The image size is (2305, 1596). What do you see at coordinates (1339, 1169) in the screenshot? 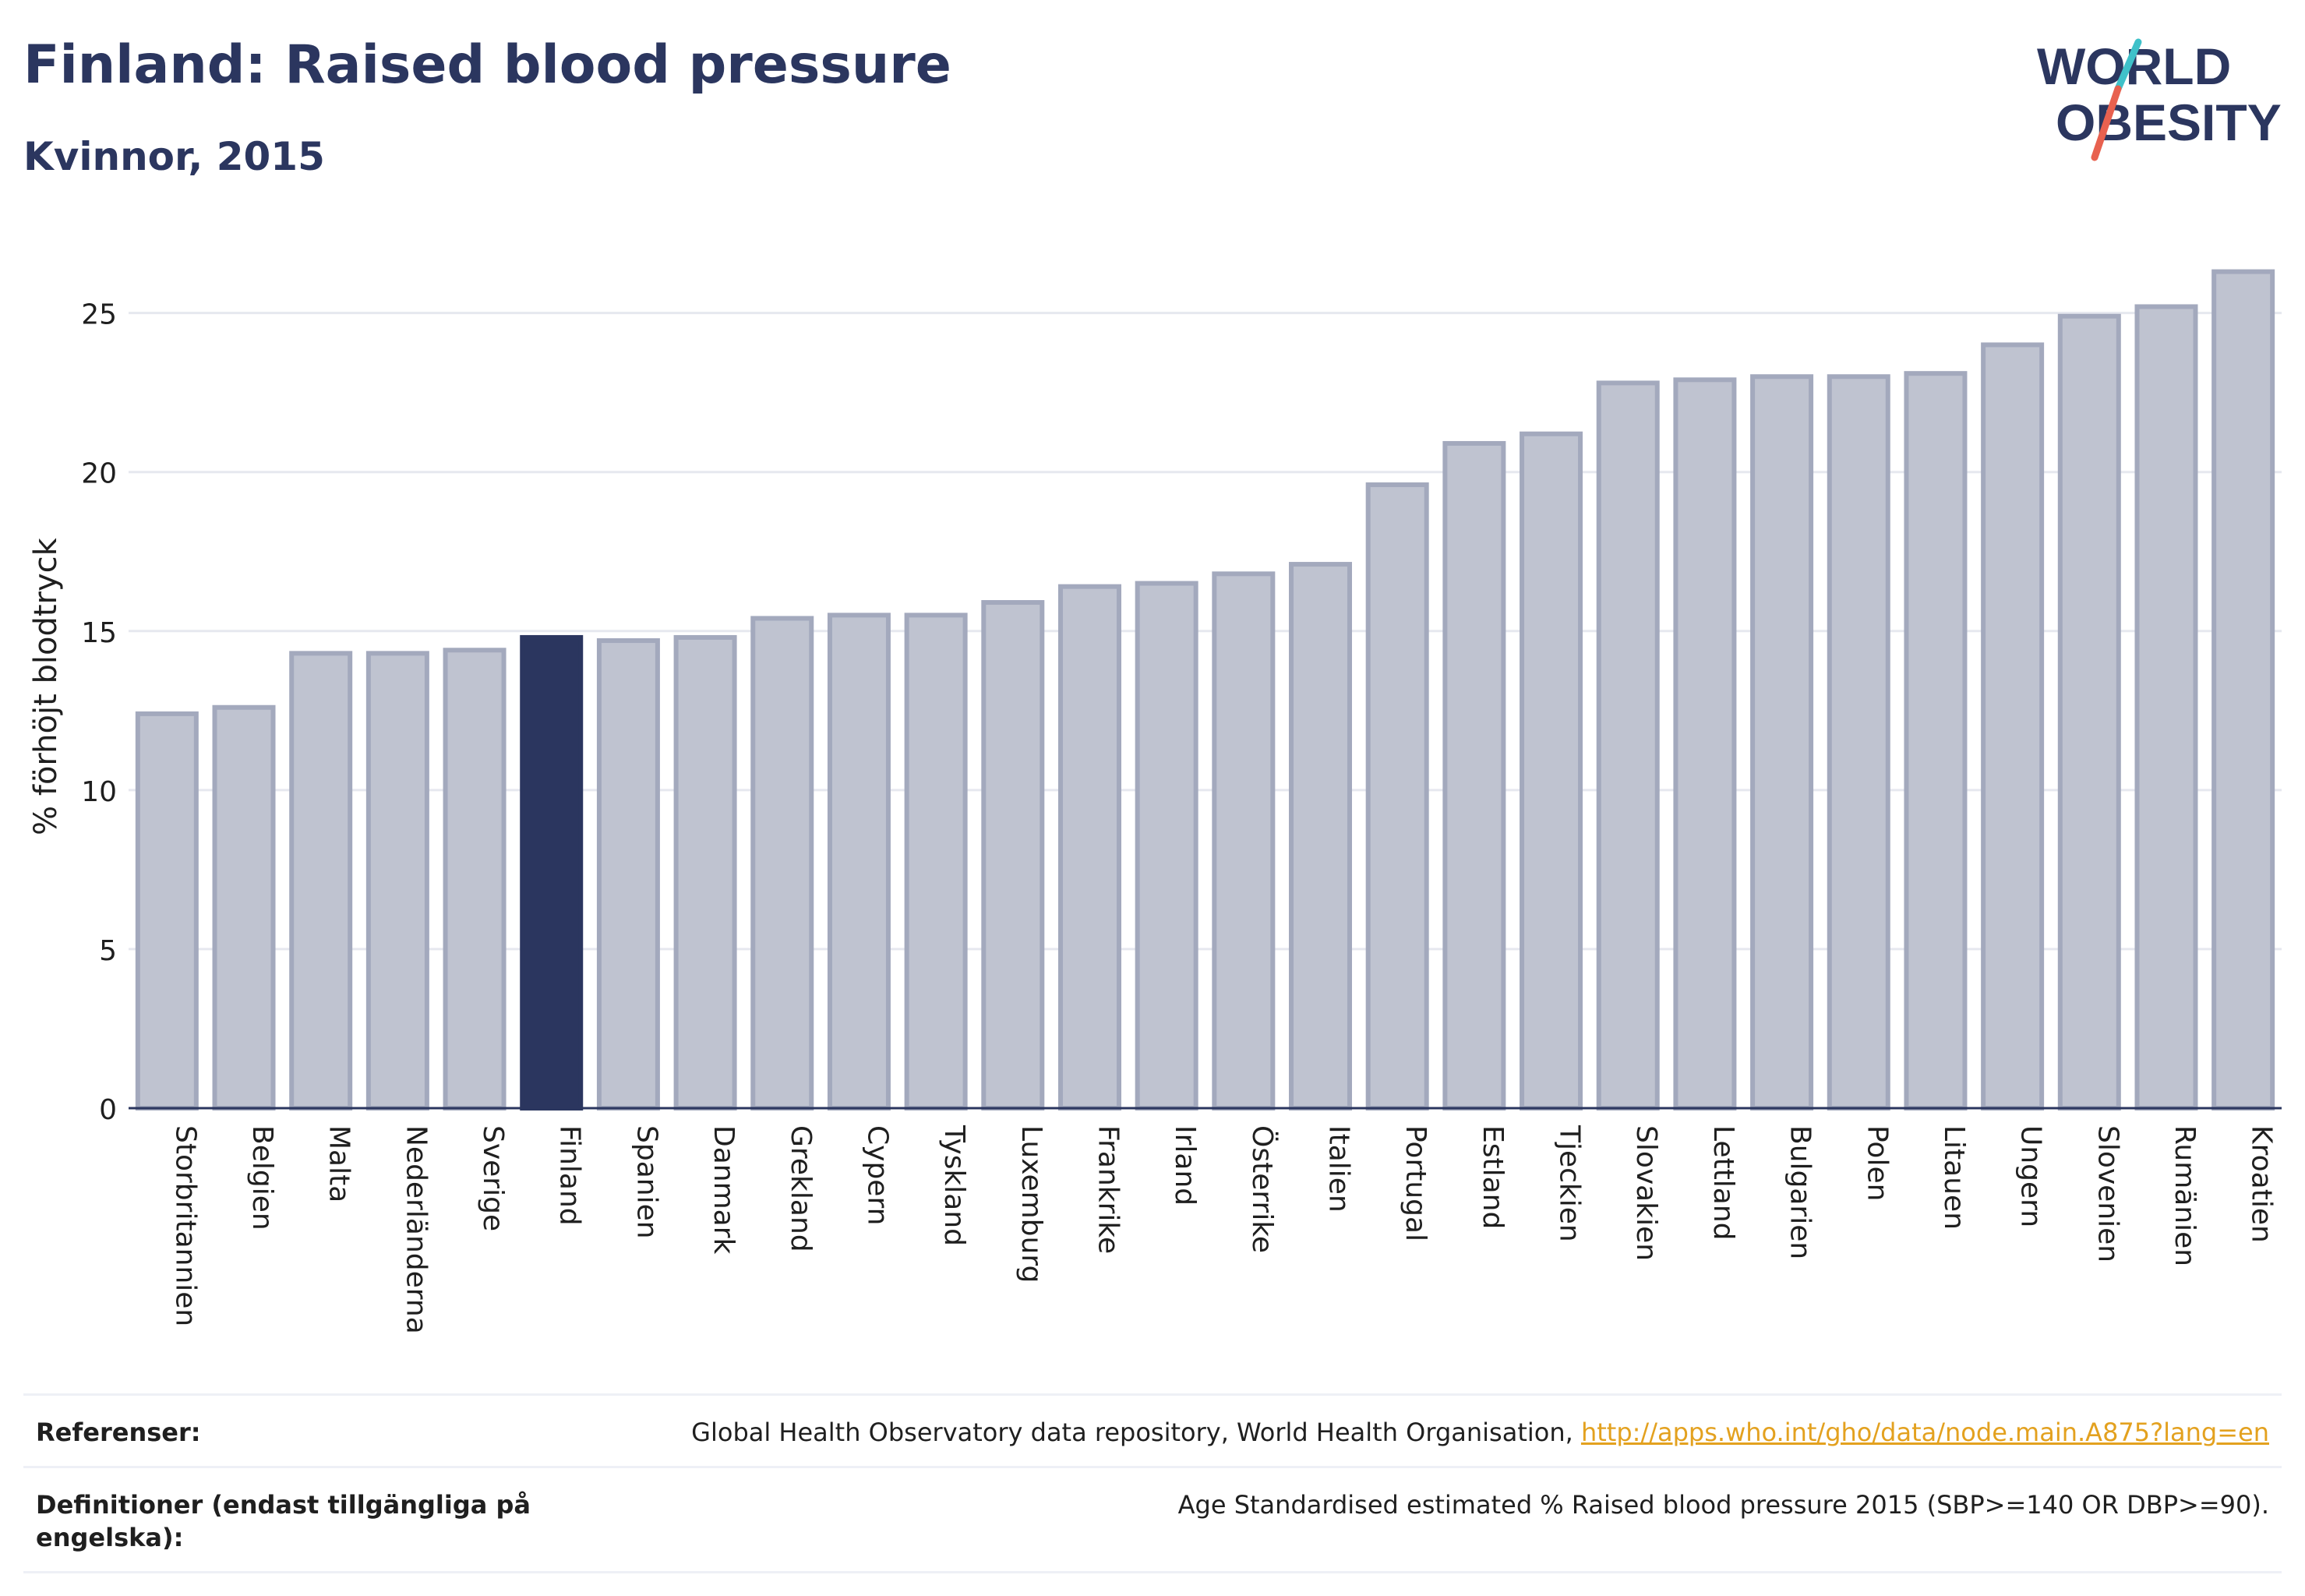
I see `x-tick-label: Italien` at bounding box center [1339, 1169].